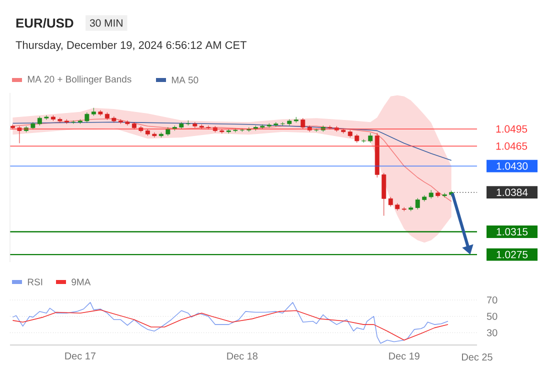  Describe the element at coordinates (185, 80) in the screenshot. I see `legend-label: MA 50` at that location.